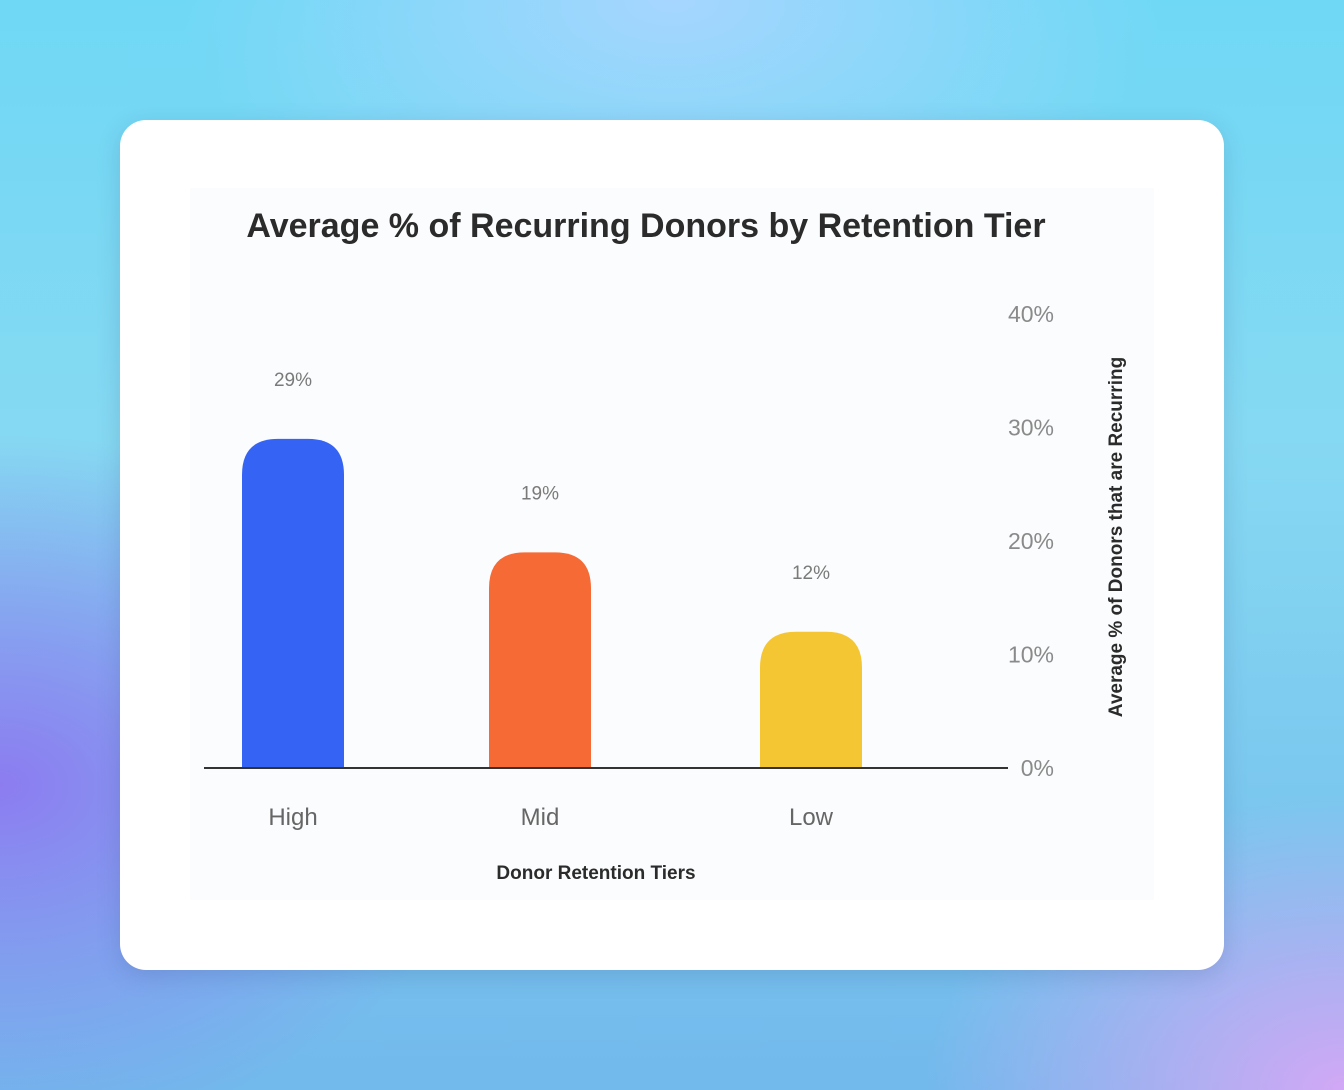  What do you see at coordinates (1031, 314) in the screenshot?
I see `y-tick-label-40: 40%` at bounding box center [1031, 314].